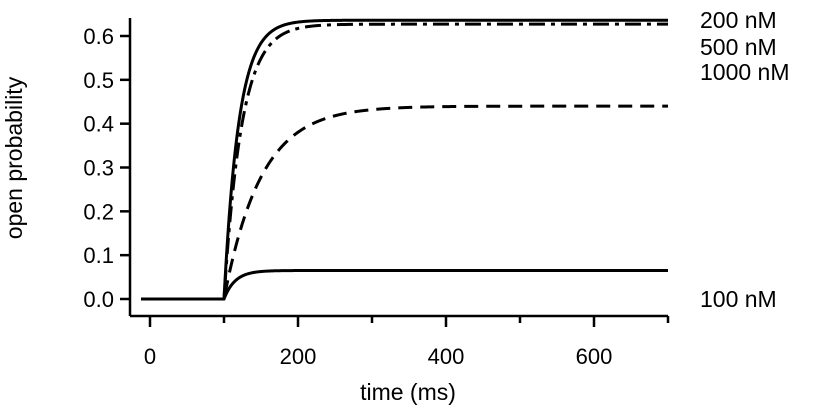 This screenshot has height=408, width=816. Describe the element at coordinates (594, 356) in the screenshot. I see `x-tick-label: 600` at that location.